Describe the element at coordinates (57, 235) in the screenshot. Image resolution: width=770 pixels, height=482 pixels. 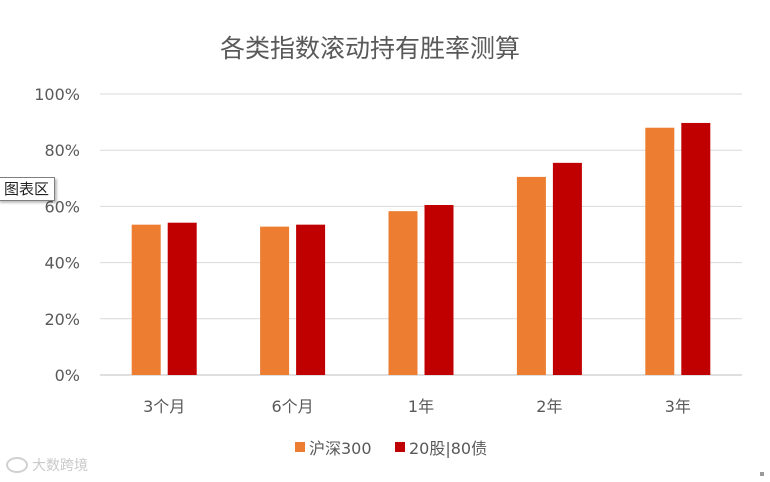
I see `y-axis: 0% 20% 40% 60% 80% 100%` at that location.